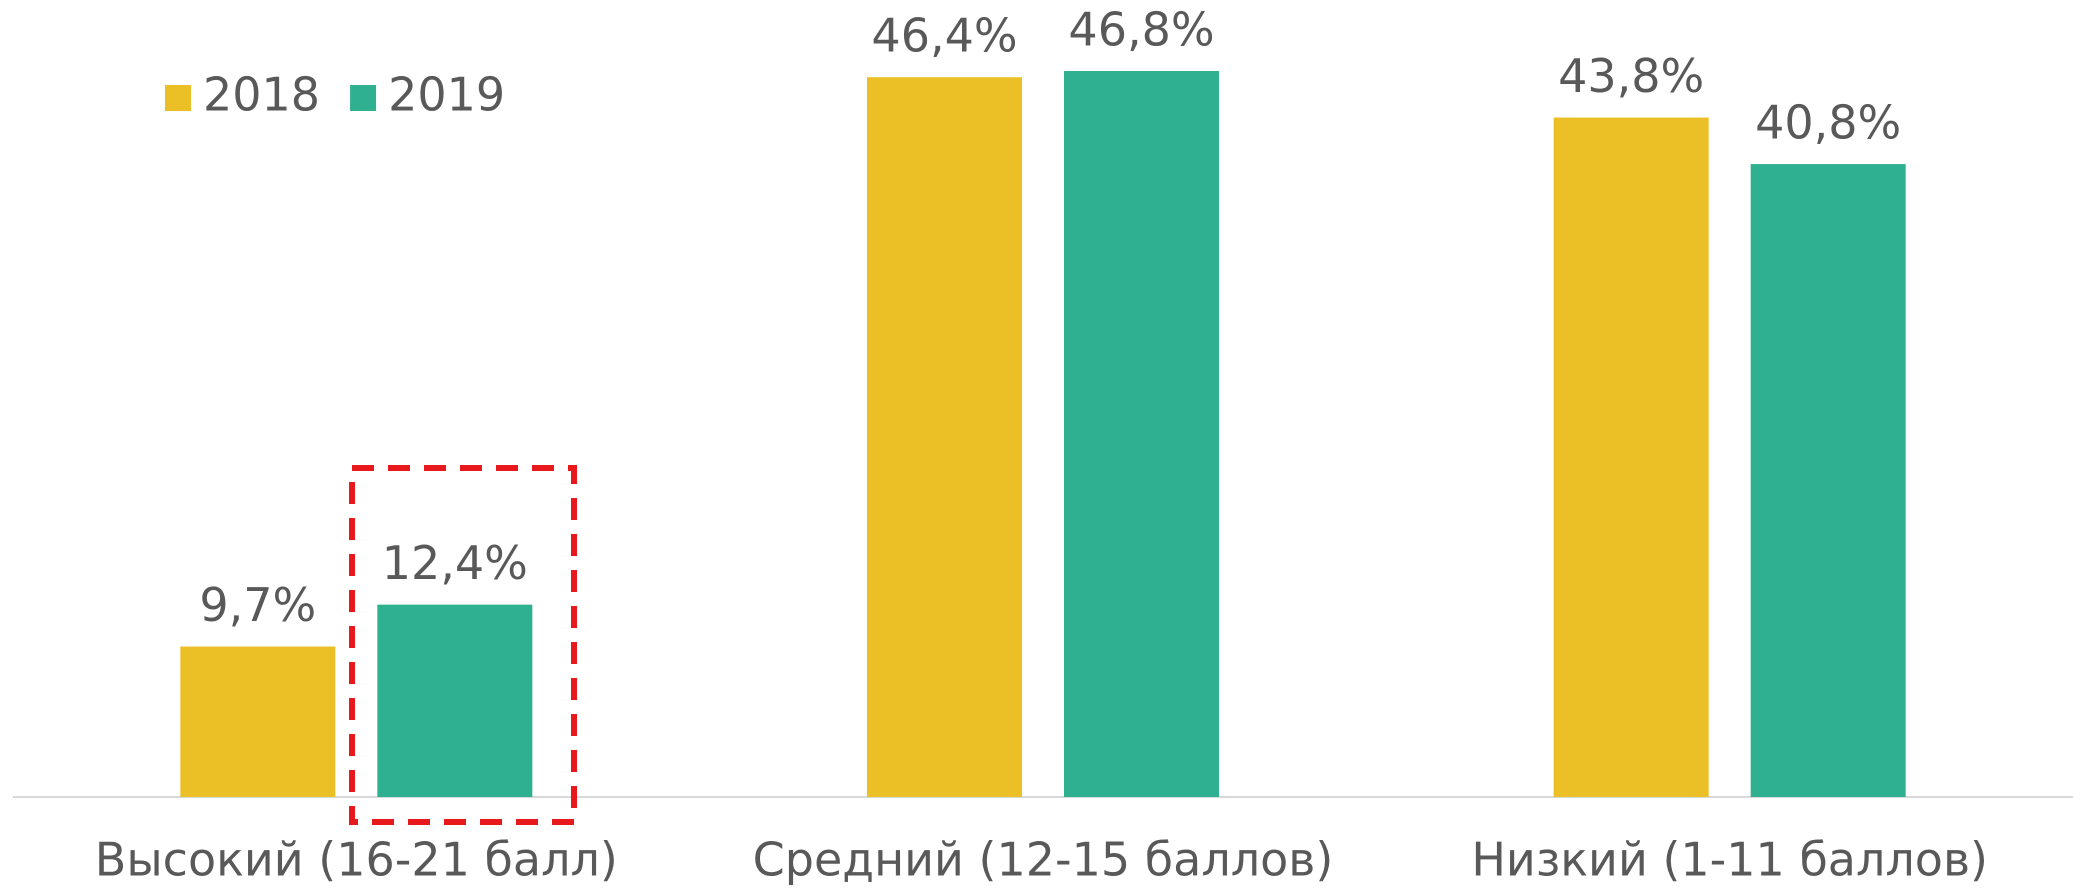 This screenshot has width=2073, height=889. Describe the element at coordinates (455, 563) in the screenshot. I see `value-label: 12,4%` at that location.